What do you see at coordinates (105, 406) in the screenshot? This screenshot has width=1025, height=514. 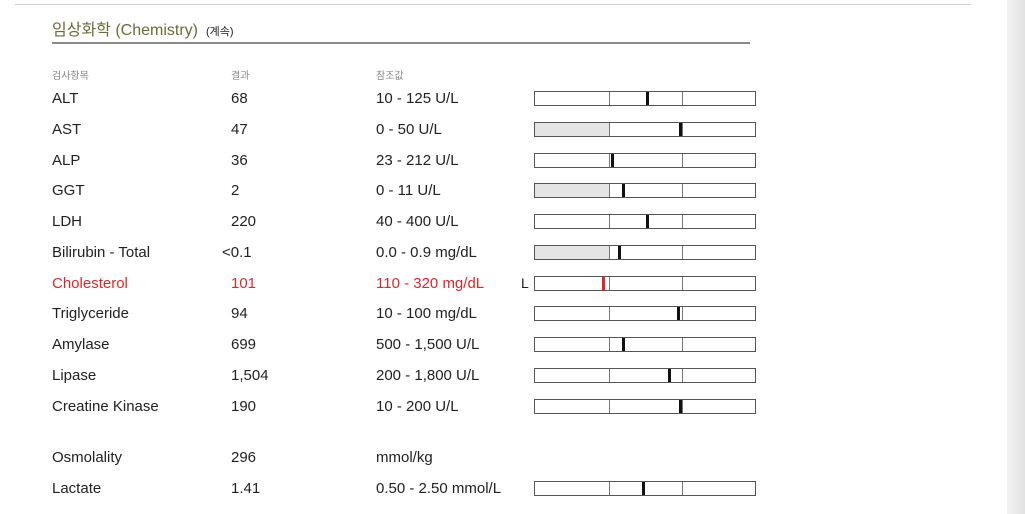 I see `test-name: Creatine Kinase` at bounding box center [105, 406].